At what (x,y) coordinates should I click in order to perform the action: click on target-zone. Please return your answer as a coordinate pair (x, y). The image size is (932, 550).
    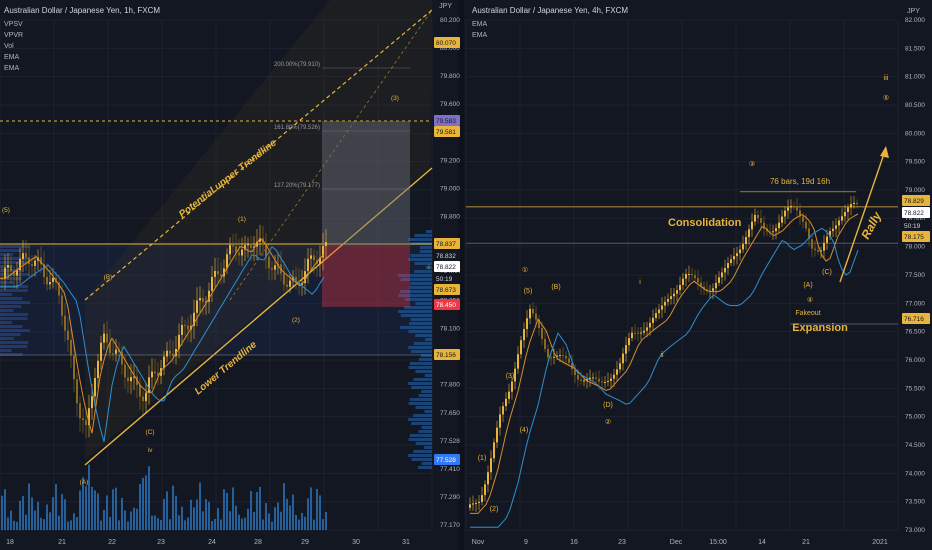
    Looking at the image, I should click on (366, 183).